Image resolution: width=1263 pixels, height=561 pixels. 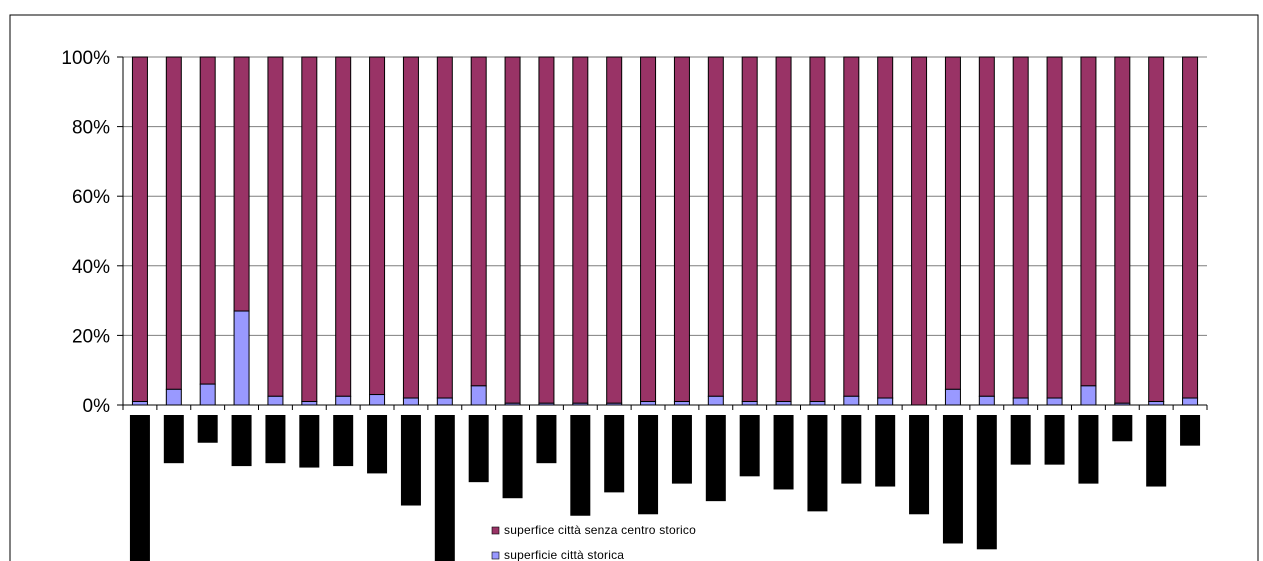 What do you see at coordinates (91, 128) in the screenshot?
I see `y-tick-label: 80%` at bounding box center [91, 128].